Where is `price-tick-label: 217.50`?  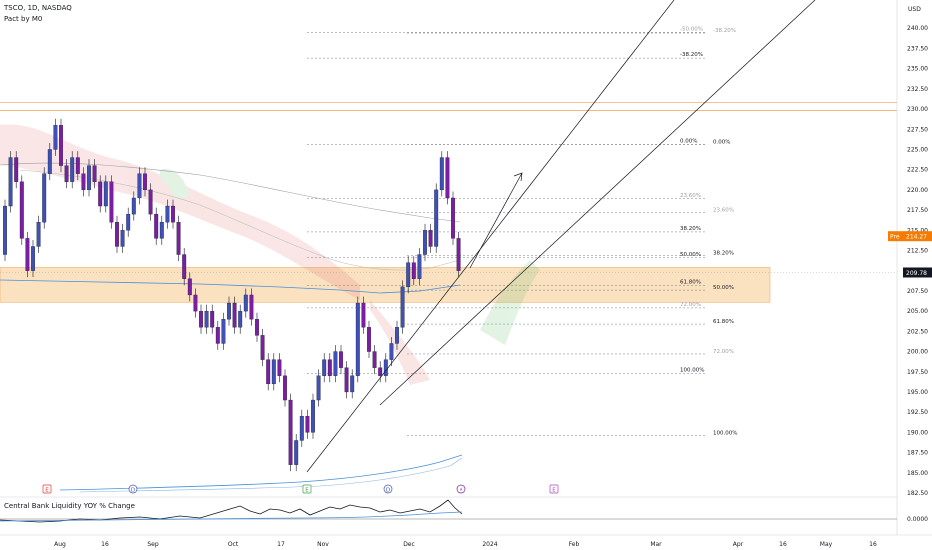
price-tick-label: 217.50 is located at coordinates (917, 210).